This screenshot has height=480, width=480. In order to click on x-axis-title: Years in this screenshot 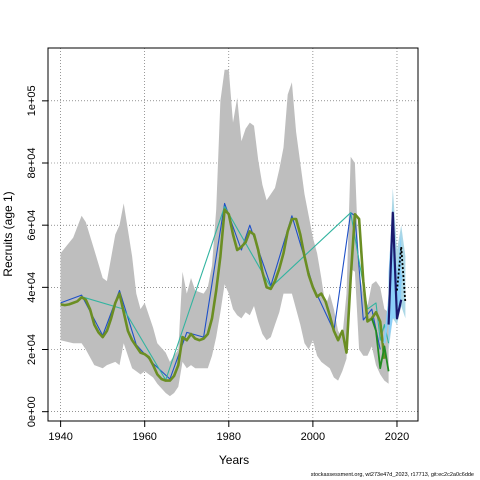, I will do `click(234, 460)`.